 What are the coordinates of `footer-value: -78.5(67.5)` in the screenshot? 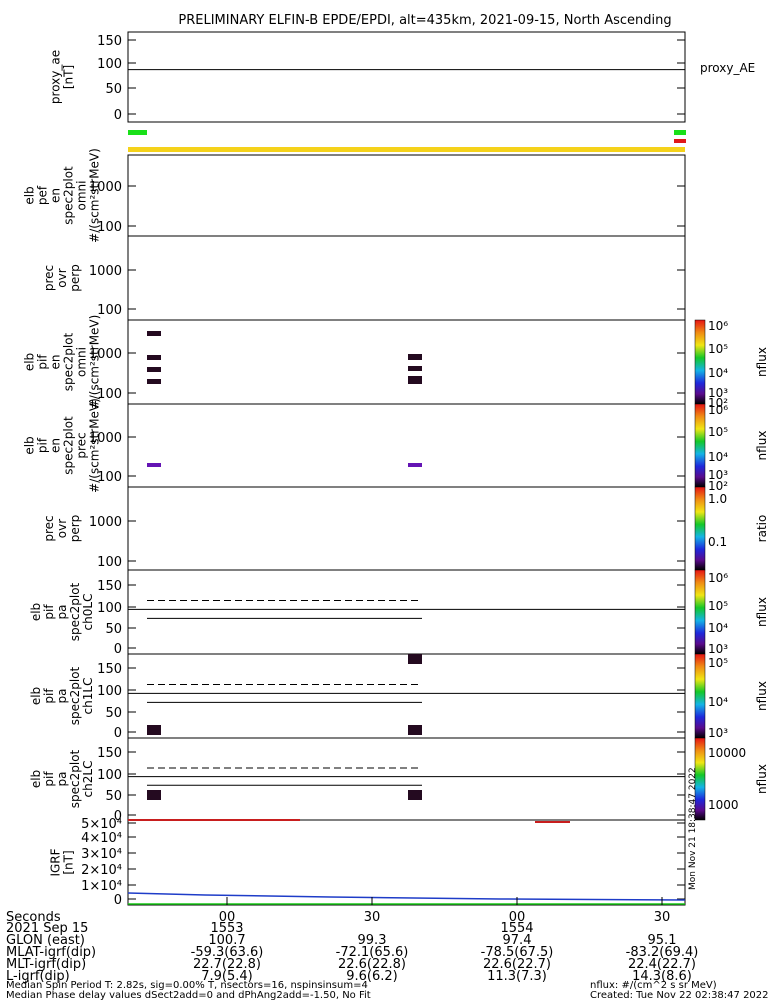 It's located at (517, 952).